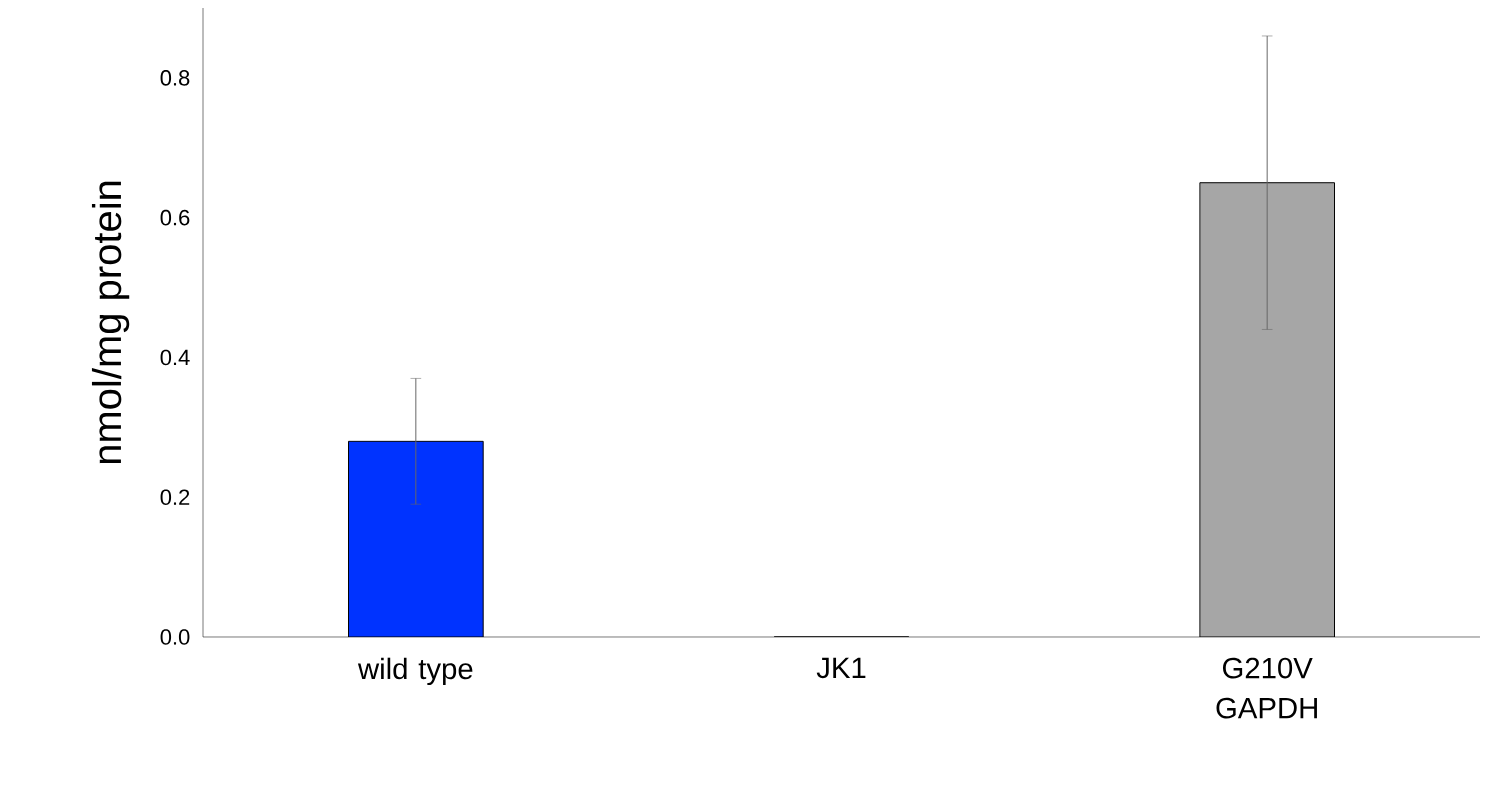 Image resolution: width=1485 pixels, height=792 pixels. Describe the element at coordinates (175, 78) in the screenshot. I see `y-tick-label: 0.8` at that location.